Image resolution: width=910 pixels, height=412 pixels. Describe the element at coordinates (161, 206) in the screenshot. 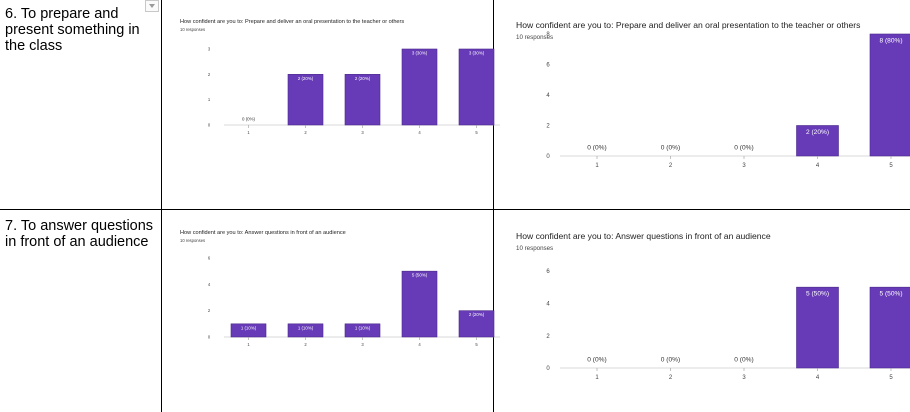

I see `table-divider-left` at that location.